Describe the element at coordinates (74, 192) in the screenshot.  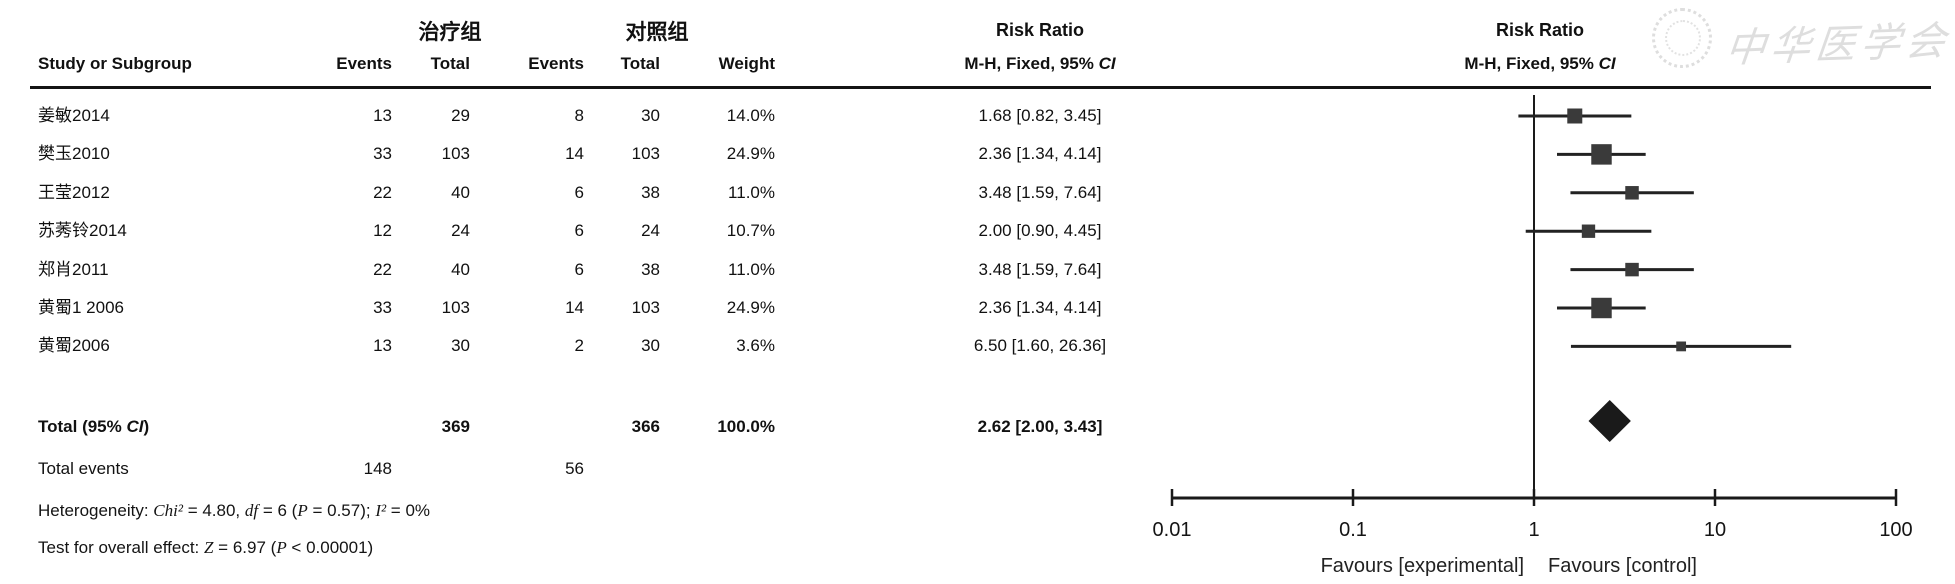
I see `study-row-study-name: 王莹2012` at that location.